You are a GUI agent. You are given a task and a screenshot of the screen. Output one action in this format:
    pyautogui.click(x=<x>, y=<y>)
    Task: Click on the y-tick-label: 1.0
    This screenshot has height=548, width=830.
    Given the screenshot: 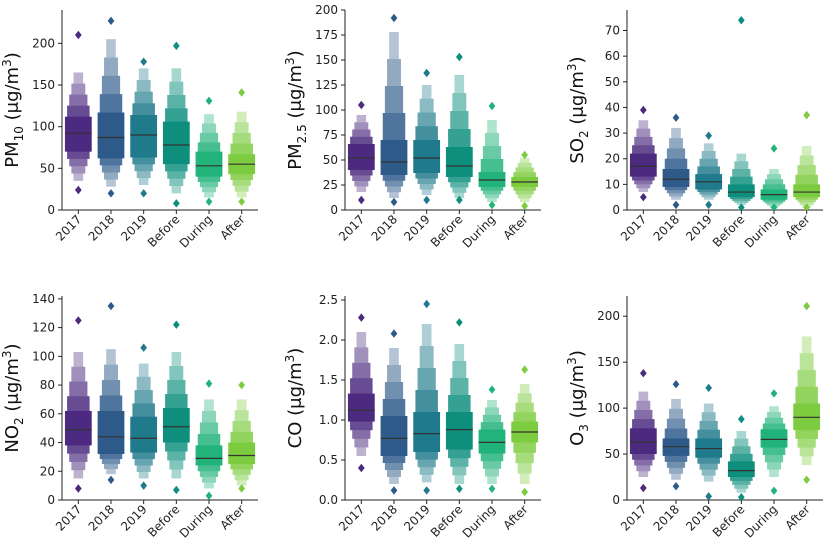 What is the action you would take?
    pyautogui.click(x=328, y=420)
    